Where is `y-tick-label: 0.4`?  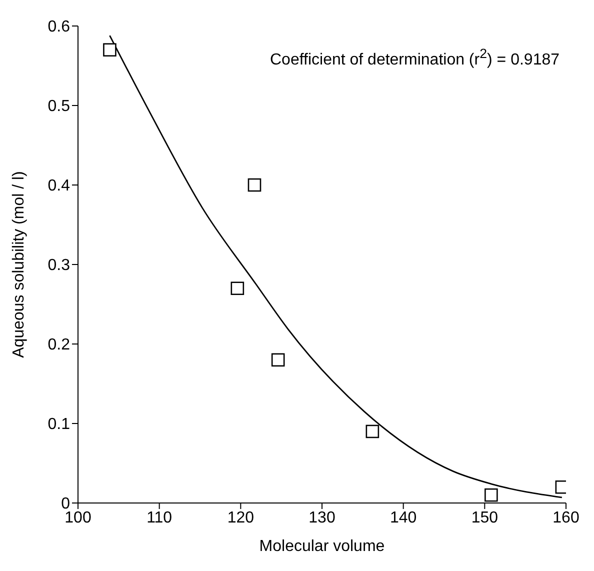 y-tick-label: 0.4 is located at coordinates (59, 186).